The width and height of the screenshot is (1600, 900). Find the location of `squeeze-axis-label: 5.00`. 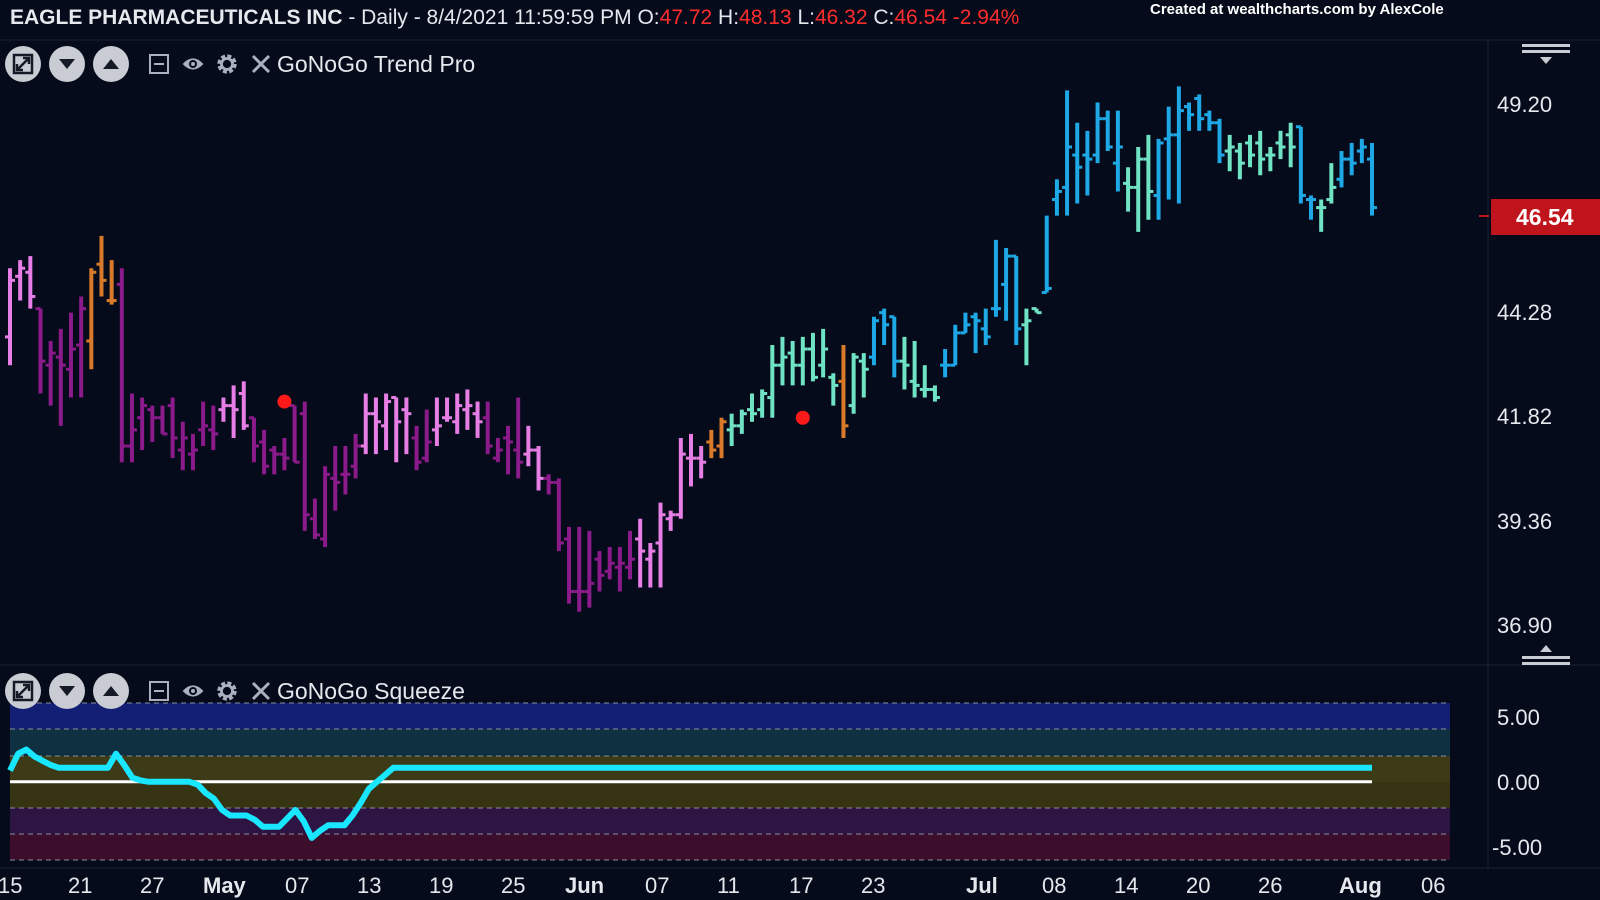

squeeze-axis-label: 5.00 is located at coordinates (1518, 717).